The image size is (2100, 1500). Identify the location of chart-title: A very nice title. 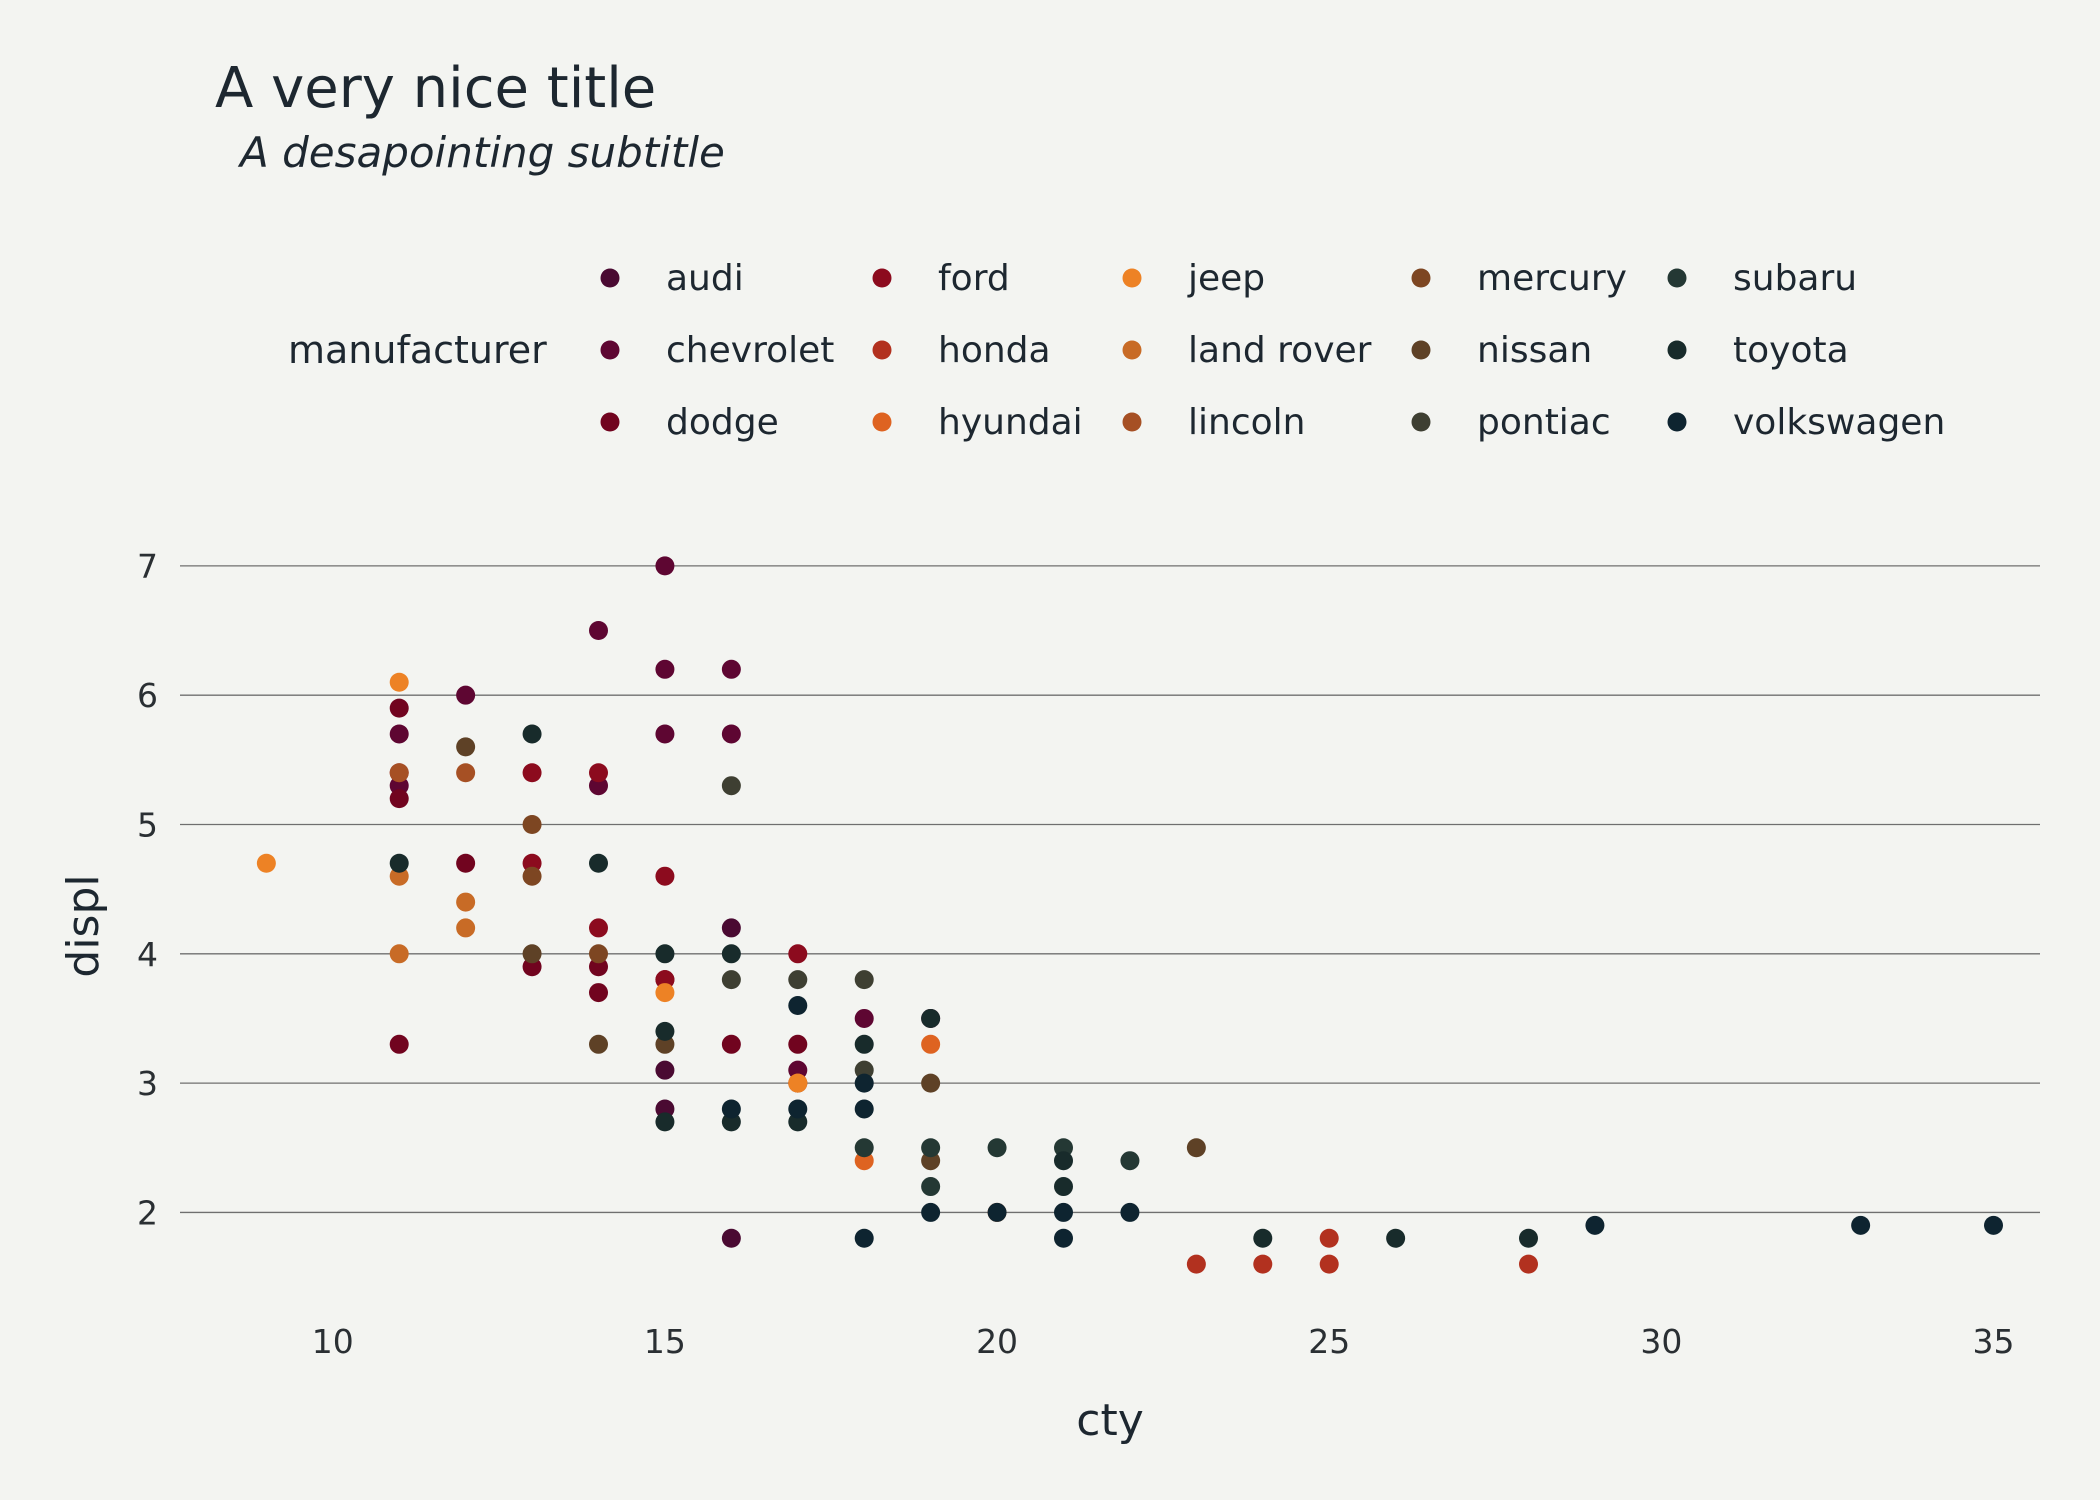
(435, 88).